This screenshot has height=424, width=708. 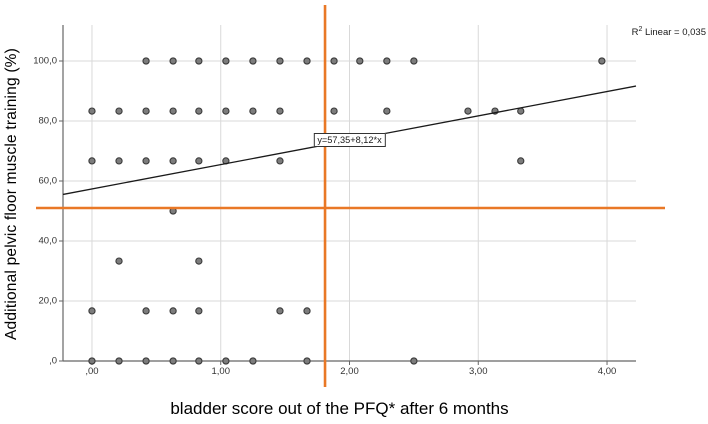 I want to click on r-squared-annotation: R2 Linear = 0,035, so click(x=669, y=32).